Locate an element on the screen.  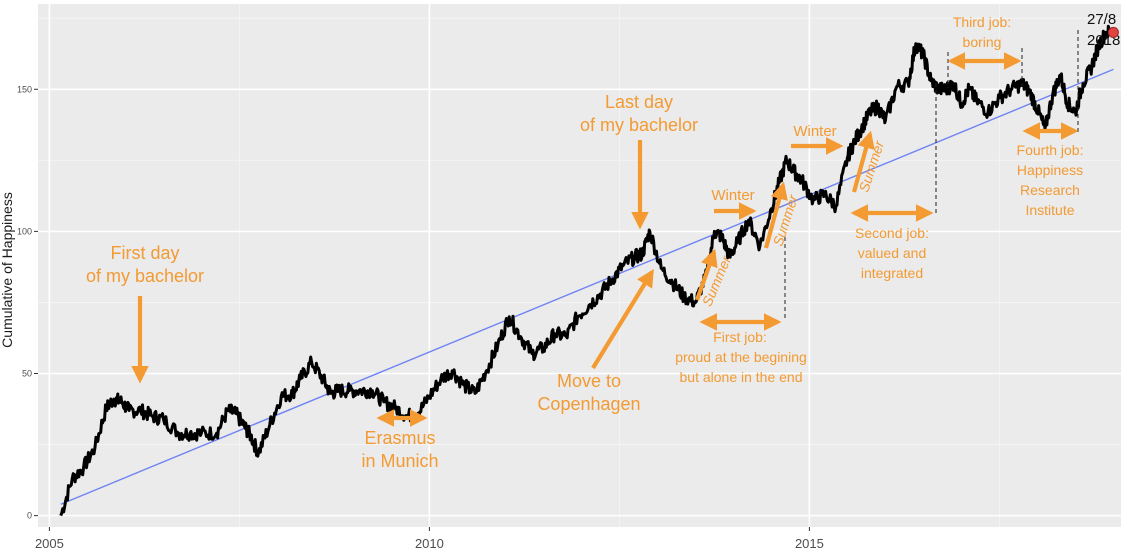
end-point-marker is located at coordinates (1113, 32).